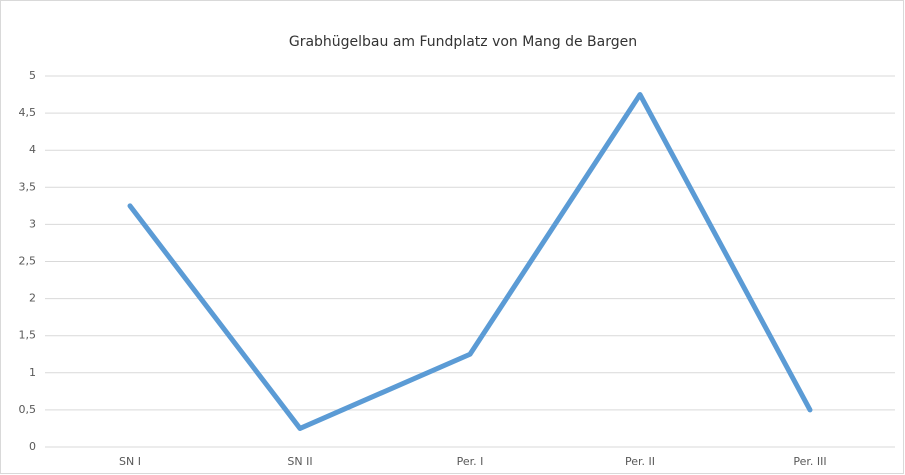  I want to click on y-tick-label: 0, so click(32, 446).